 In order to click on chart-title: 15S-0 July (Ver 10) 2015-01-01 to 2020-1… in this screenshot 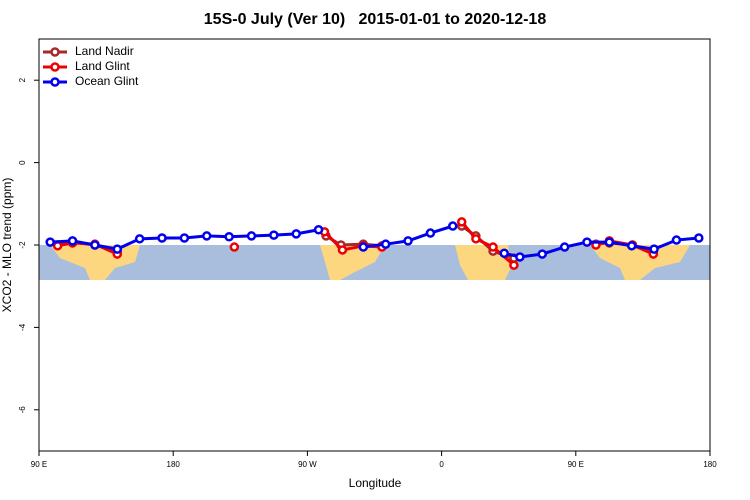, I will do `click(375, 19)`.